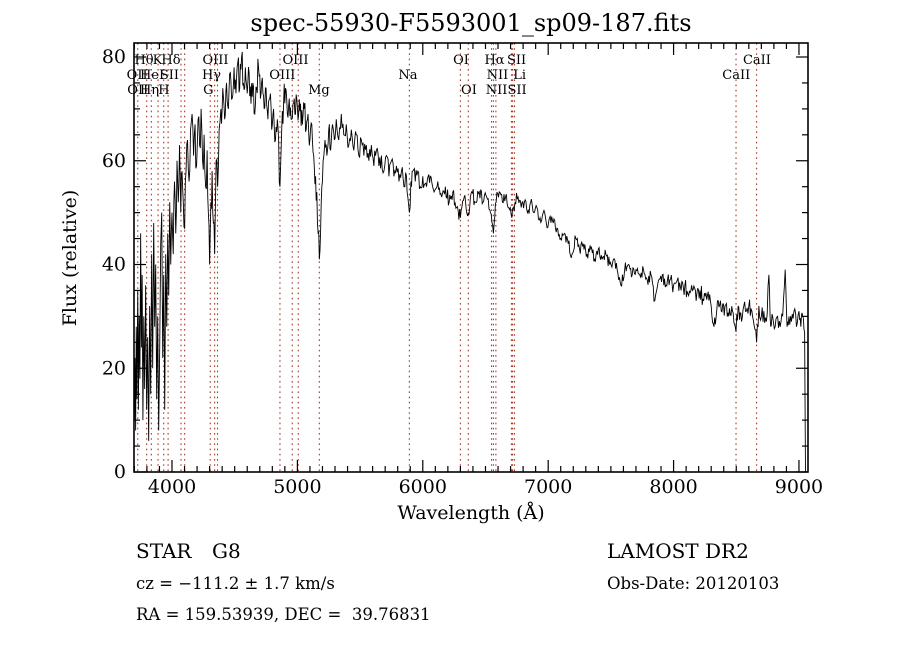 This screenshot has height=650, width=900. What do you see at coordinates (114, 368) in the screenshot?
I see `y-tick-label: 20` at bounding box center [114, 368].